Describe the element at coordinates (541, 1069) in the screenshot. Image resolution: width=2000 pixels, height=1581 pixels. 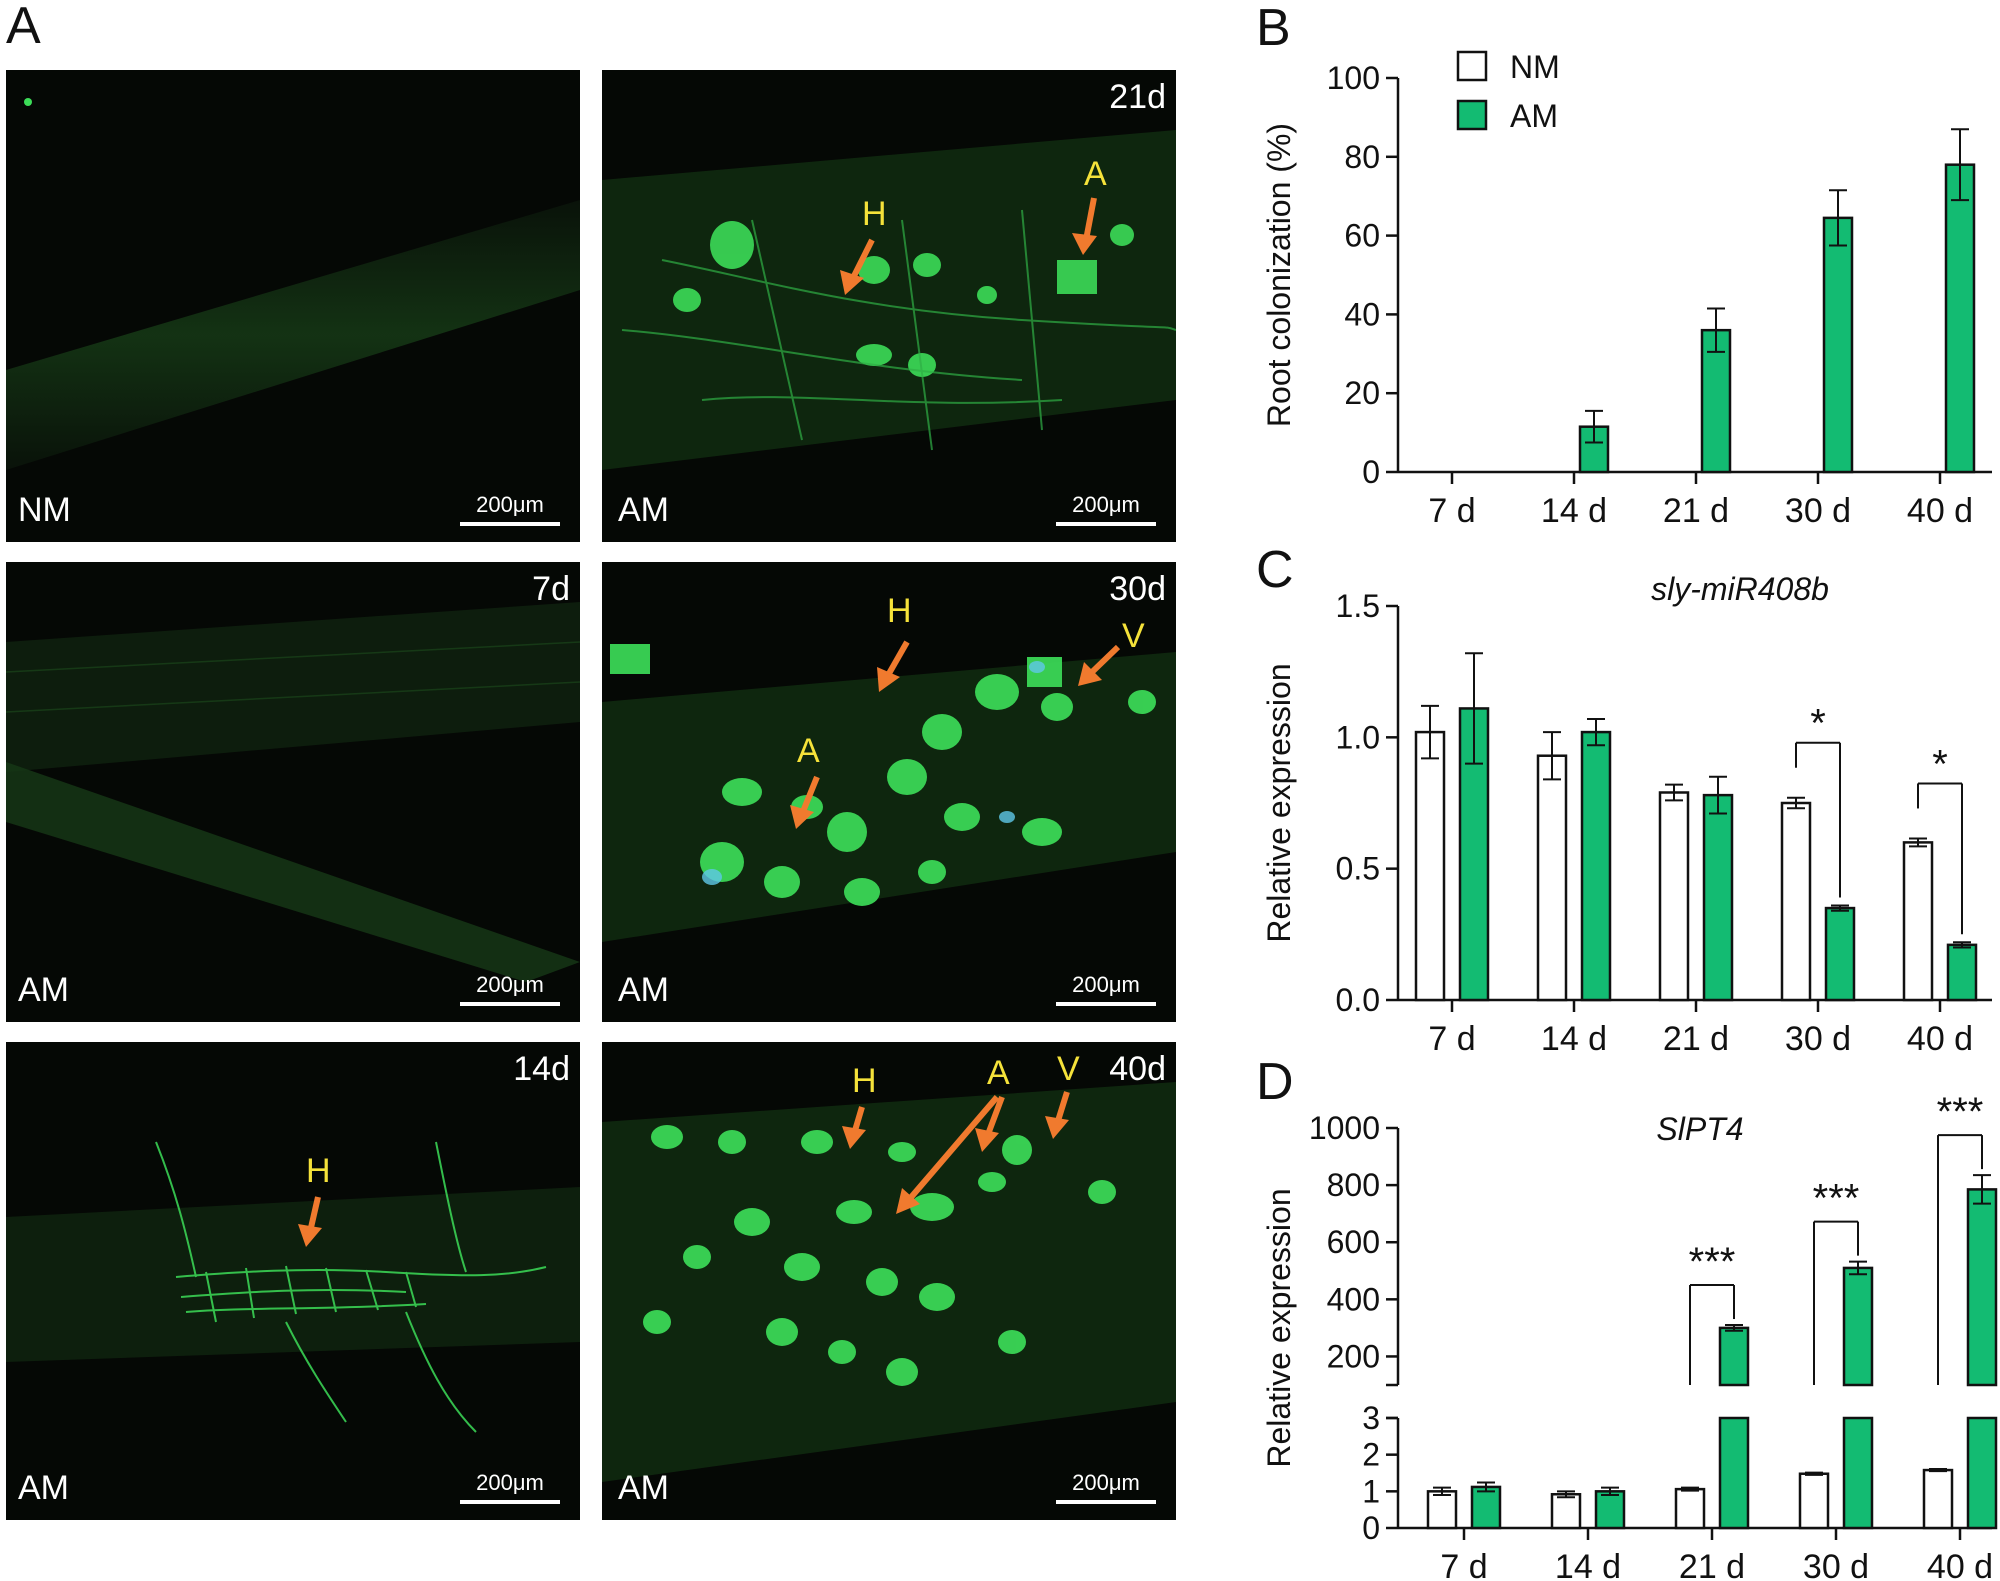
I see `micrograph-day: 14d` at that location.